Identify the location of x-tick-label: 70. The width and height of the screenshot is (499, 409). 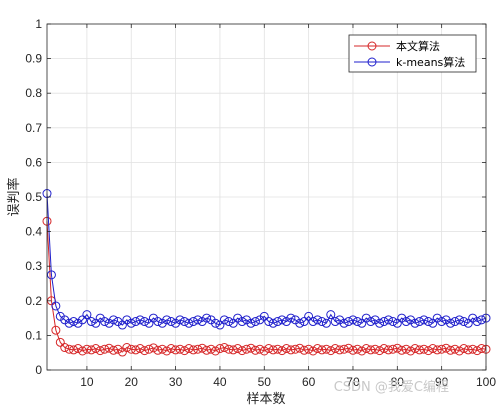
(353, 382).